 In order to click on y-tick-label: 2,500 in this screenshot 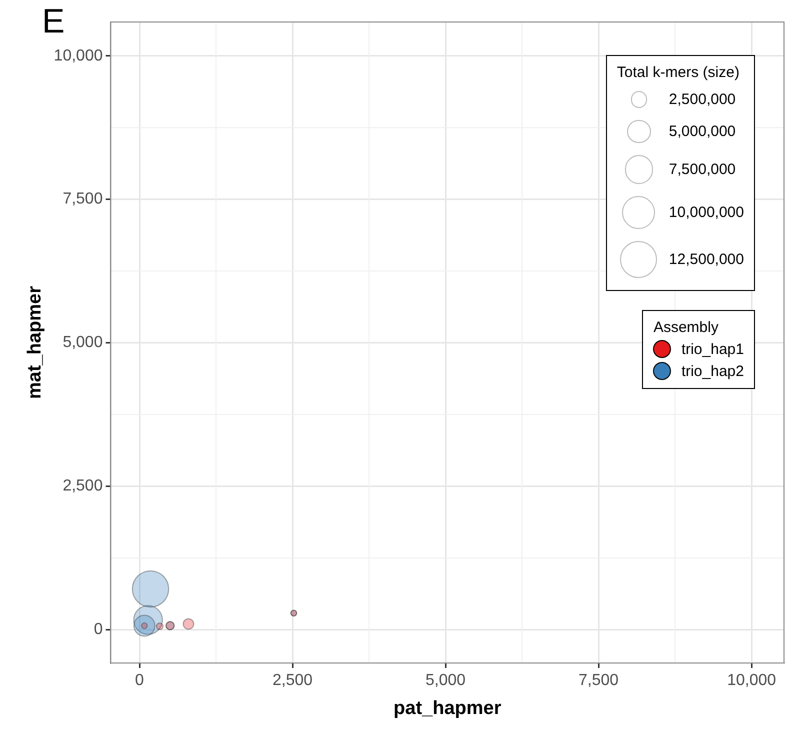, I will do `click(82, 486)`.